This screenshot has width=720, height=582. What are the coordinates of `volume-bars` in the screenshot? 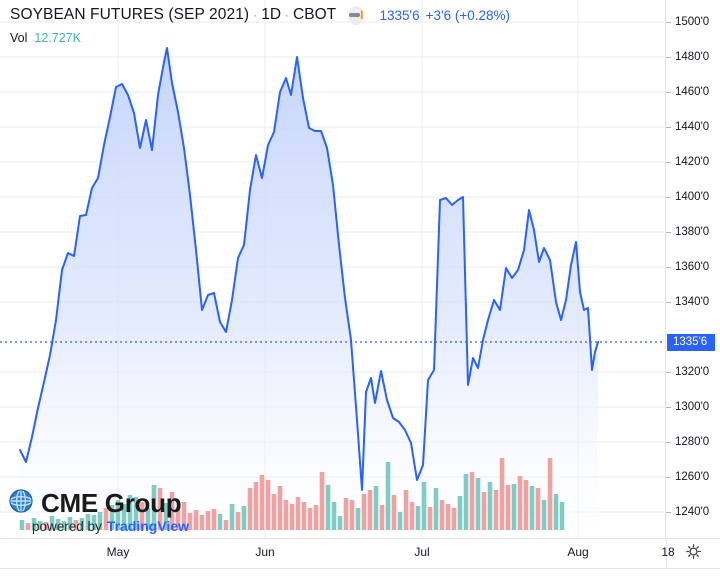 It's located at (292, 494).